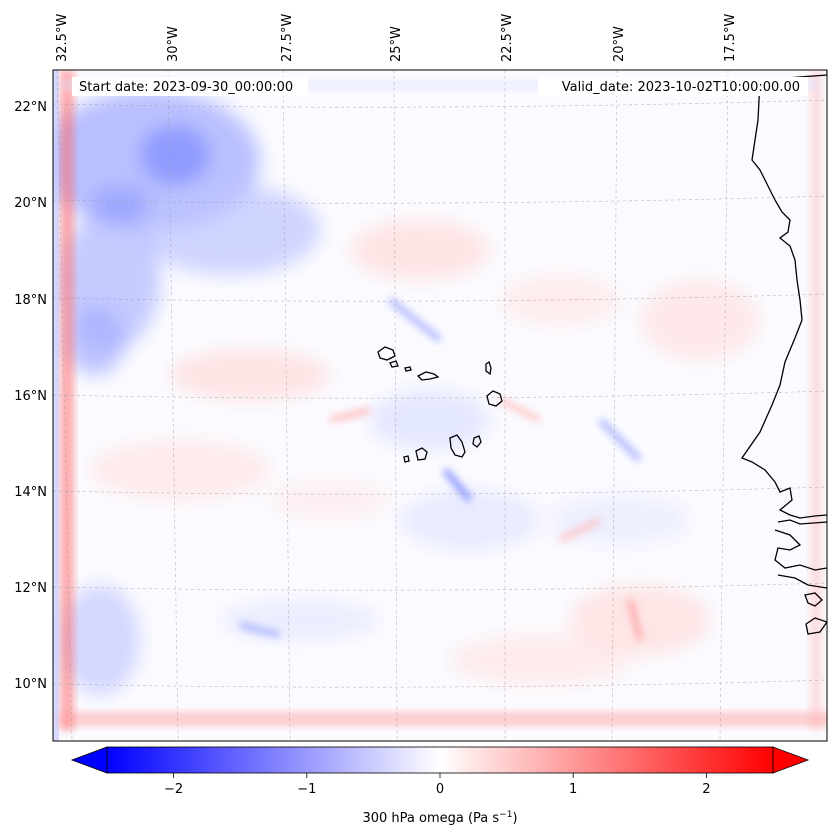 The height and width of the screenshot is (839, 837). I want to click on island-fogo, so click(421, 454).